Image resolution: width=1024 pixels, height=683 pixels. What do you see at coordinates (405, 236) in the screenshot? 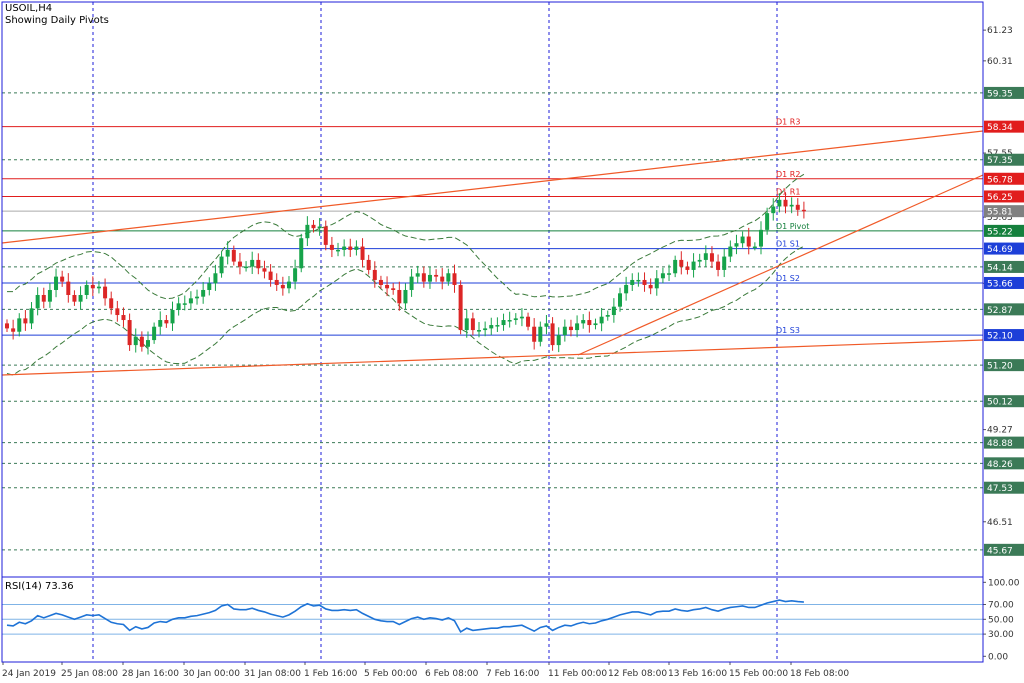
I see `upper-envelope-band` at bounding box center [405, 236].